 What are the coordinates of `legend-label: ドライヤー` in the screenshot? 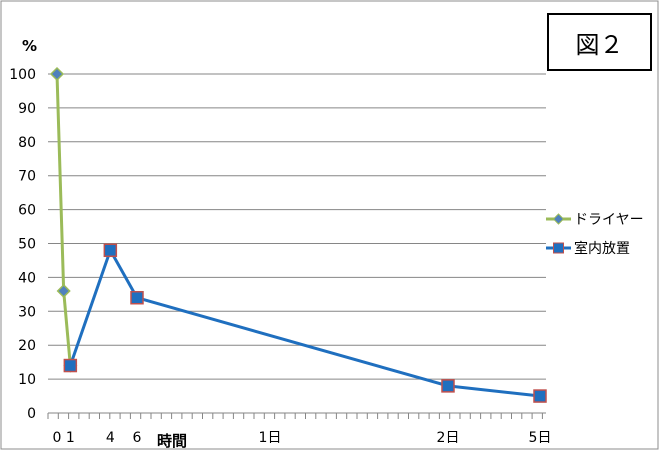 It's located at (609, 220).